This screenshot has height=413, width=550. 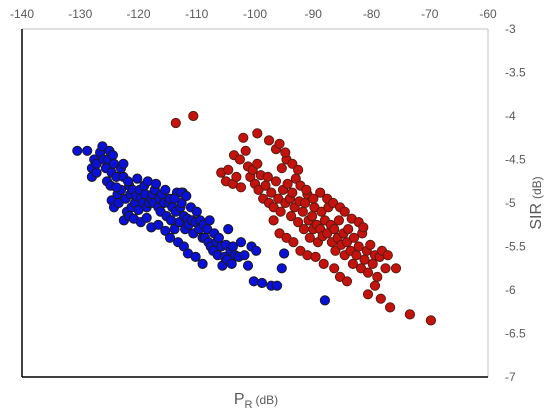 What do you see at coordinates (266, 400) in the screenshot?
I see `x-axis-title-unit: (dB)` at bounding box center [266, 400].